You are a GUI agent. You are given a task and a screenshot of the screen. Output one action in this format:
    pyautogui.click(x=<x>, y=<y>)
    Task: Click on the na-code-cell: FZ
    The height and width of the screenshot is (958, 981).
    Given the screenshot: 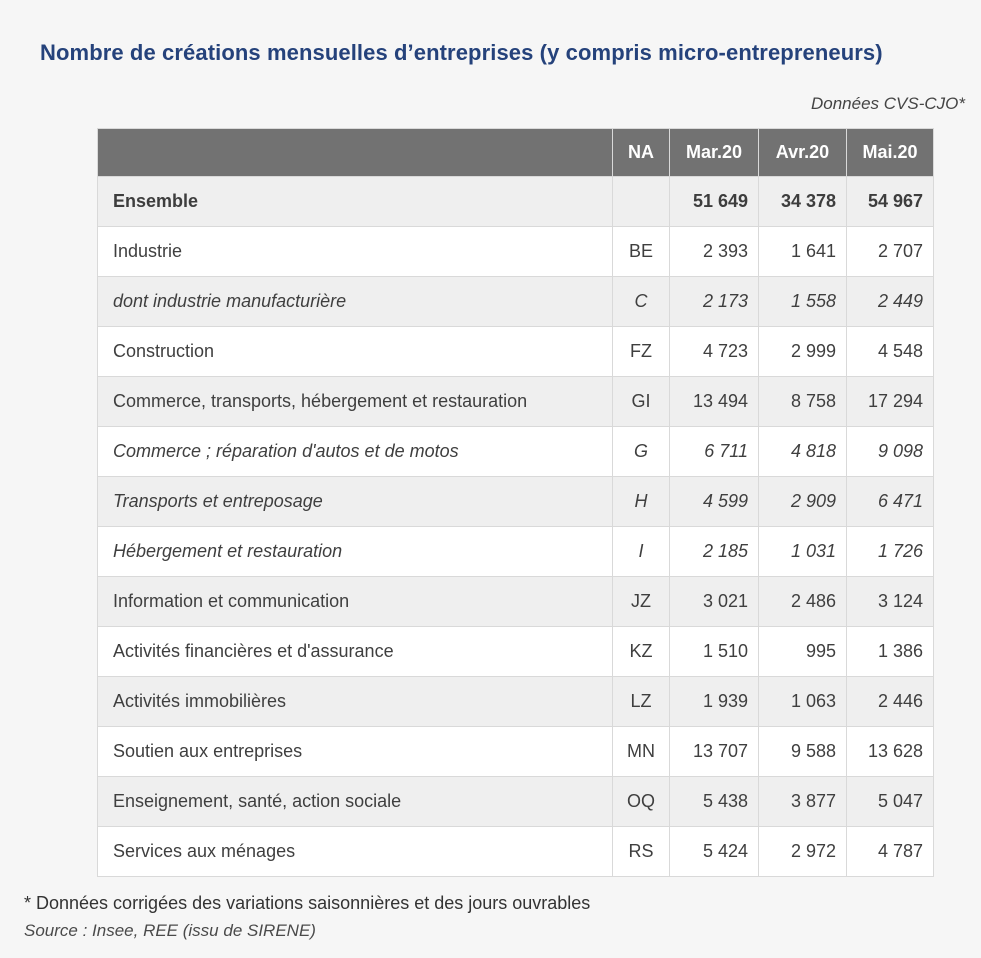 What is the action you would take?
    pyautogui.click(x=641, y=351)
    